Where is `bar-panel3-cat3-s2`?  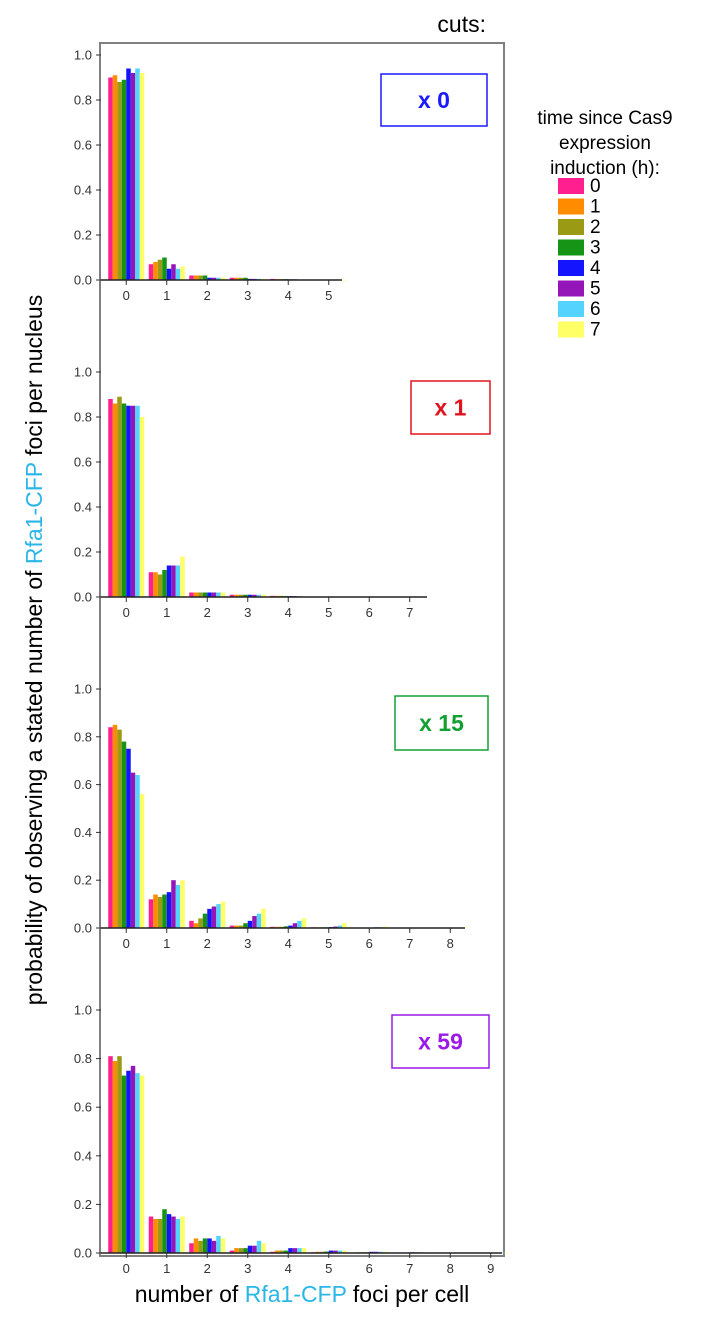 bar-panel3-cat3-s2 is located at coordinates (241, 926).